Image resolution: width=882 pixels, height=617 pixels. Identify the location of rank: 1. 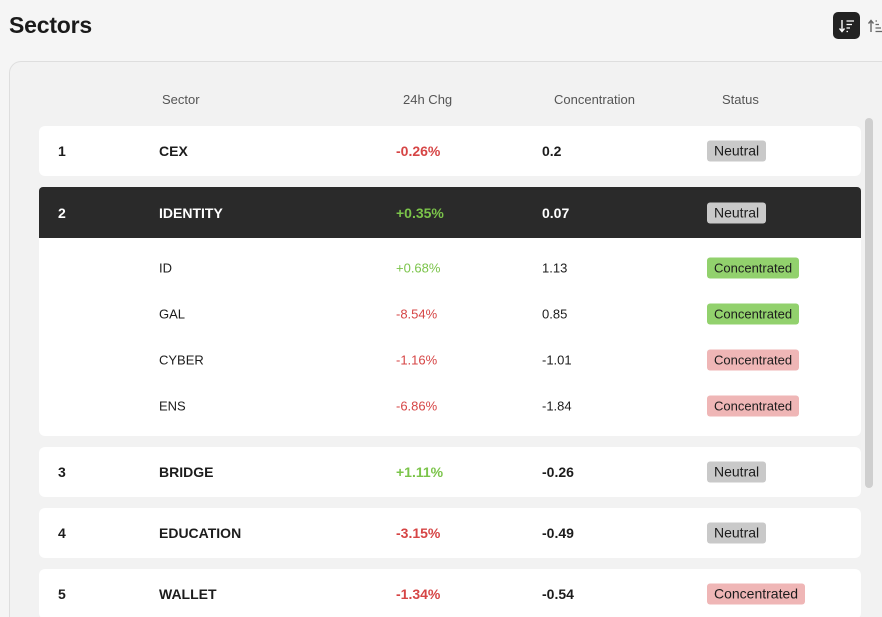
(62, 151).